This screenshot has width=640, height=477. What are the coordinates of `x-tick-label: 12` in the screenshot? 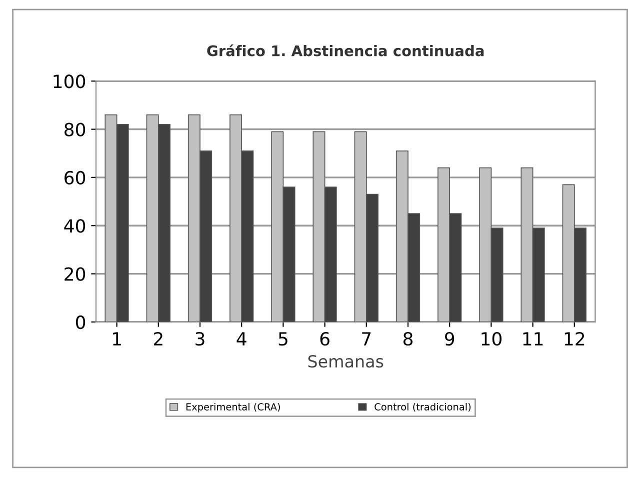 It's located at (574, 339).